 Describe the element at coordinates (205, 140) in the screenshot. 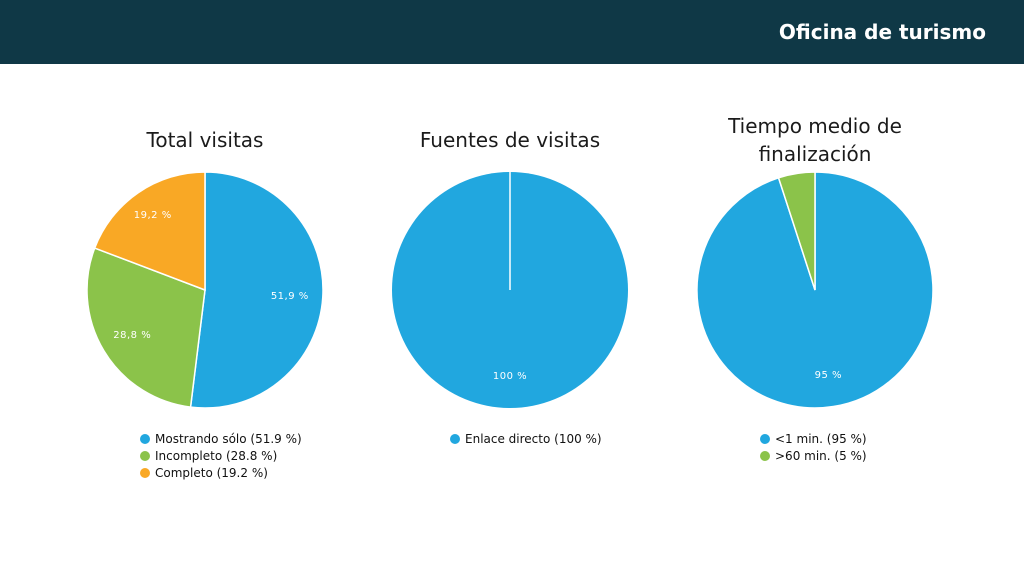

I see `chart-title: Total visitas` at that location.